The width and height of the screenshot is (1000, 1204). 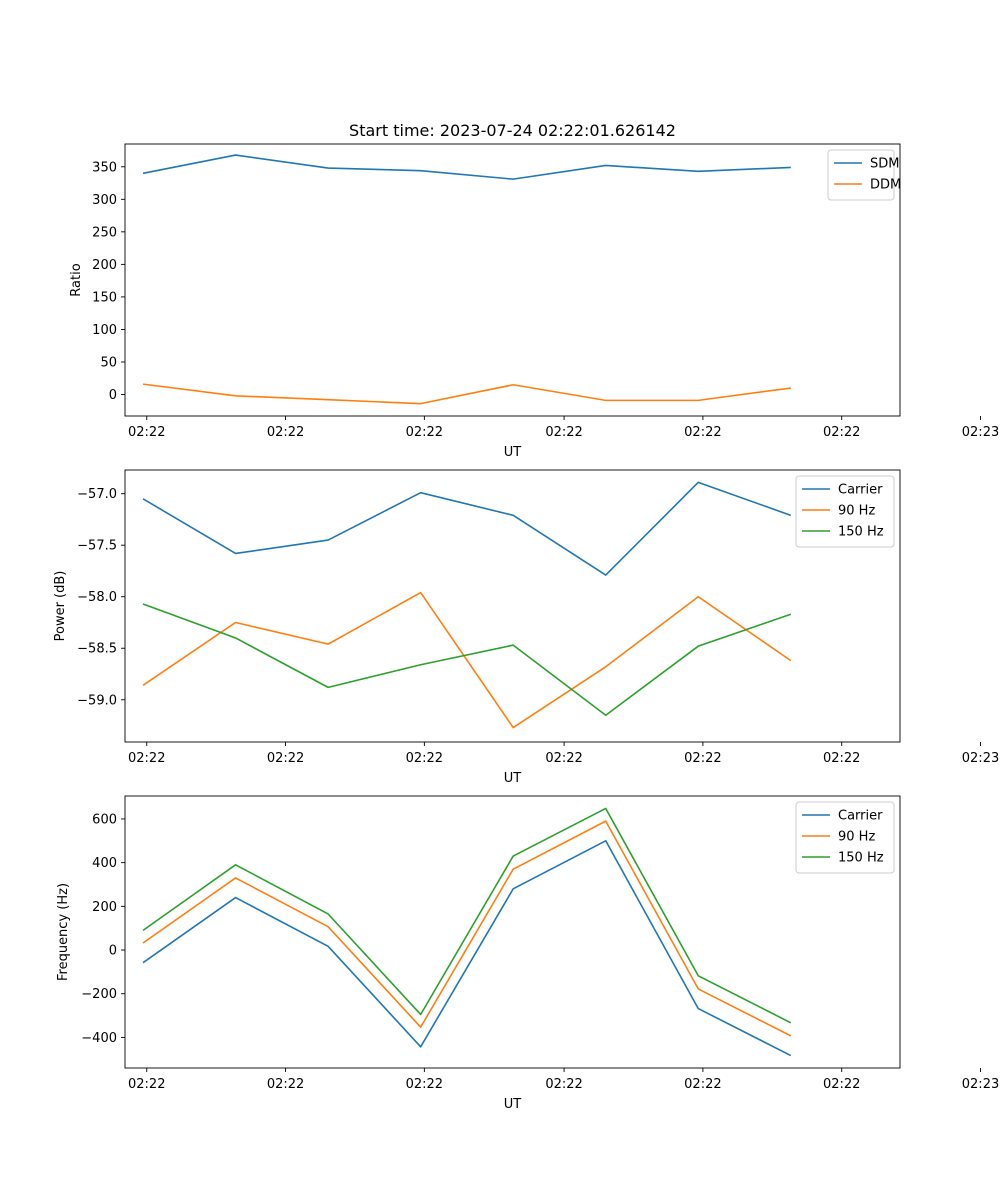 What do you see at coordinates (885, 185) in the screenshot?
I see `legend-label: DDM` at bounding box center [885, 185].